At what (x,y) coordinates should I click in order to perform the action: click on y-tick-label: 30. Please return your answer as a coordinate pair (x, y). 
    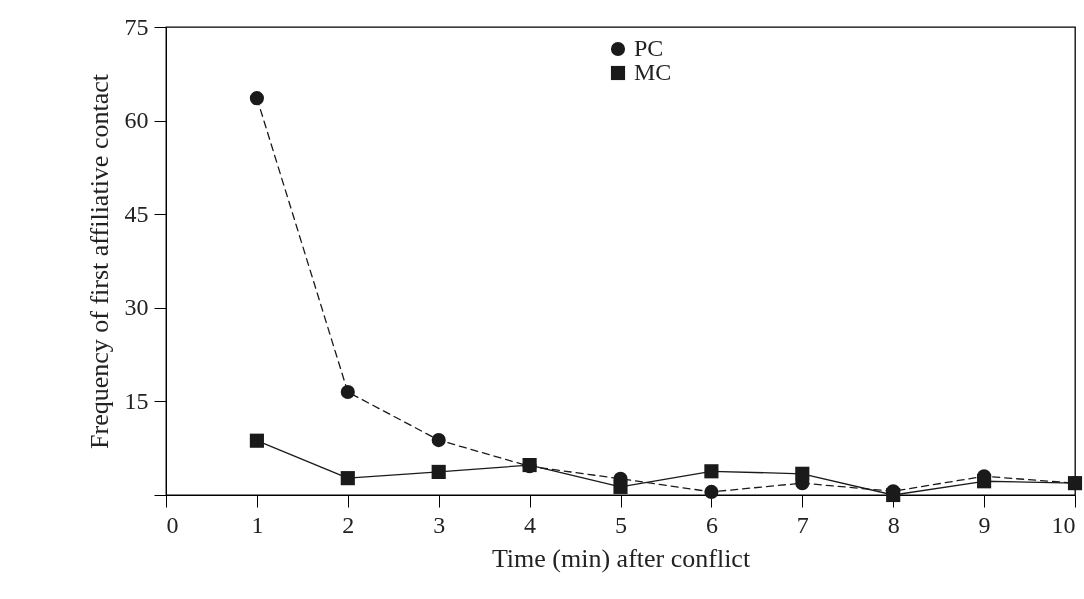
    Looking at the image, I should click on (136, 307).